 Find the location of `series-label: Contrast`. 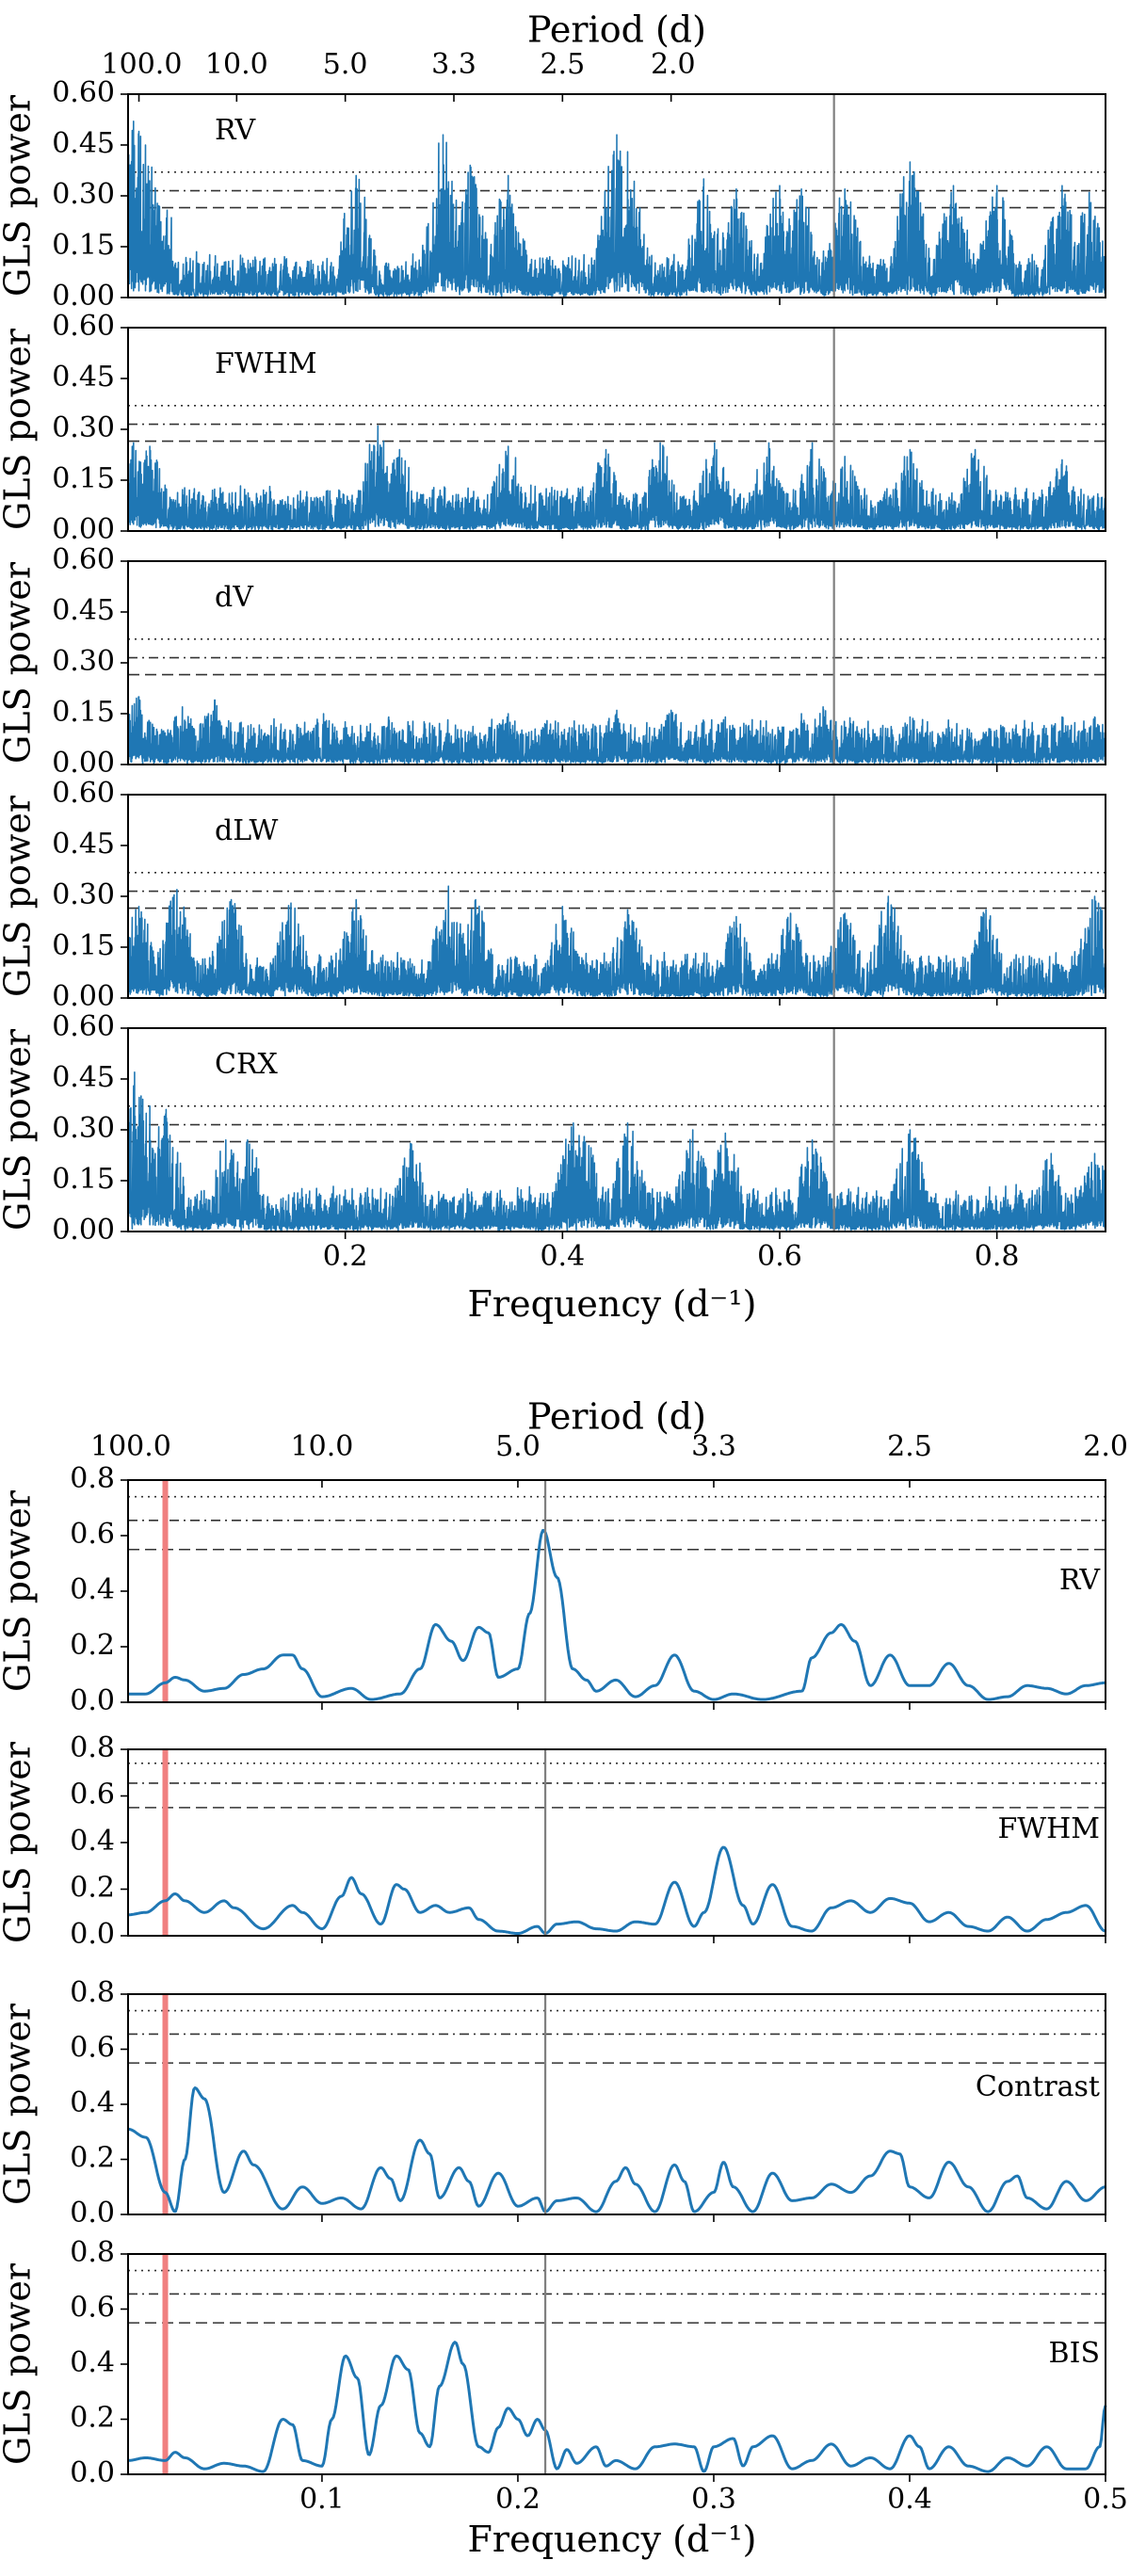

series-label: Contrast is located at coordinates (1038, 2086).